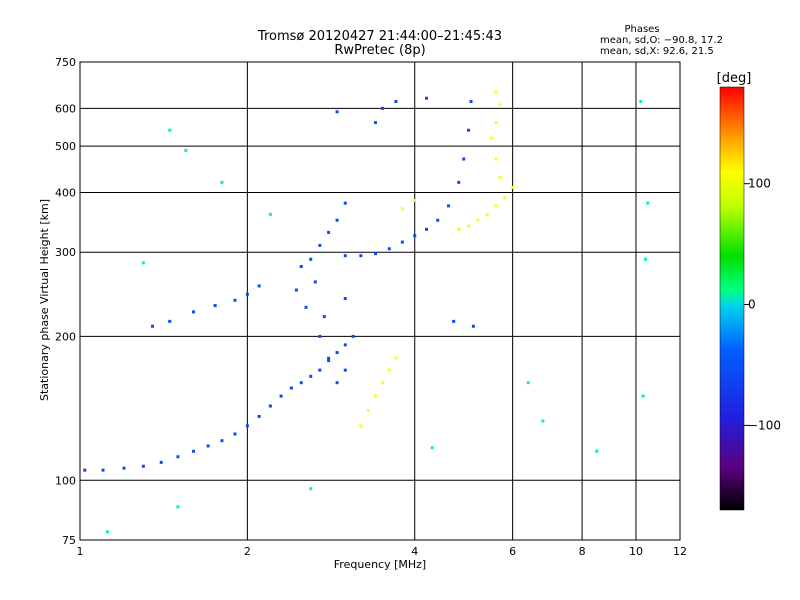  I want to click on y-tick-label: 750, so click(65, 62).